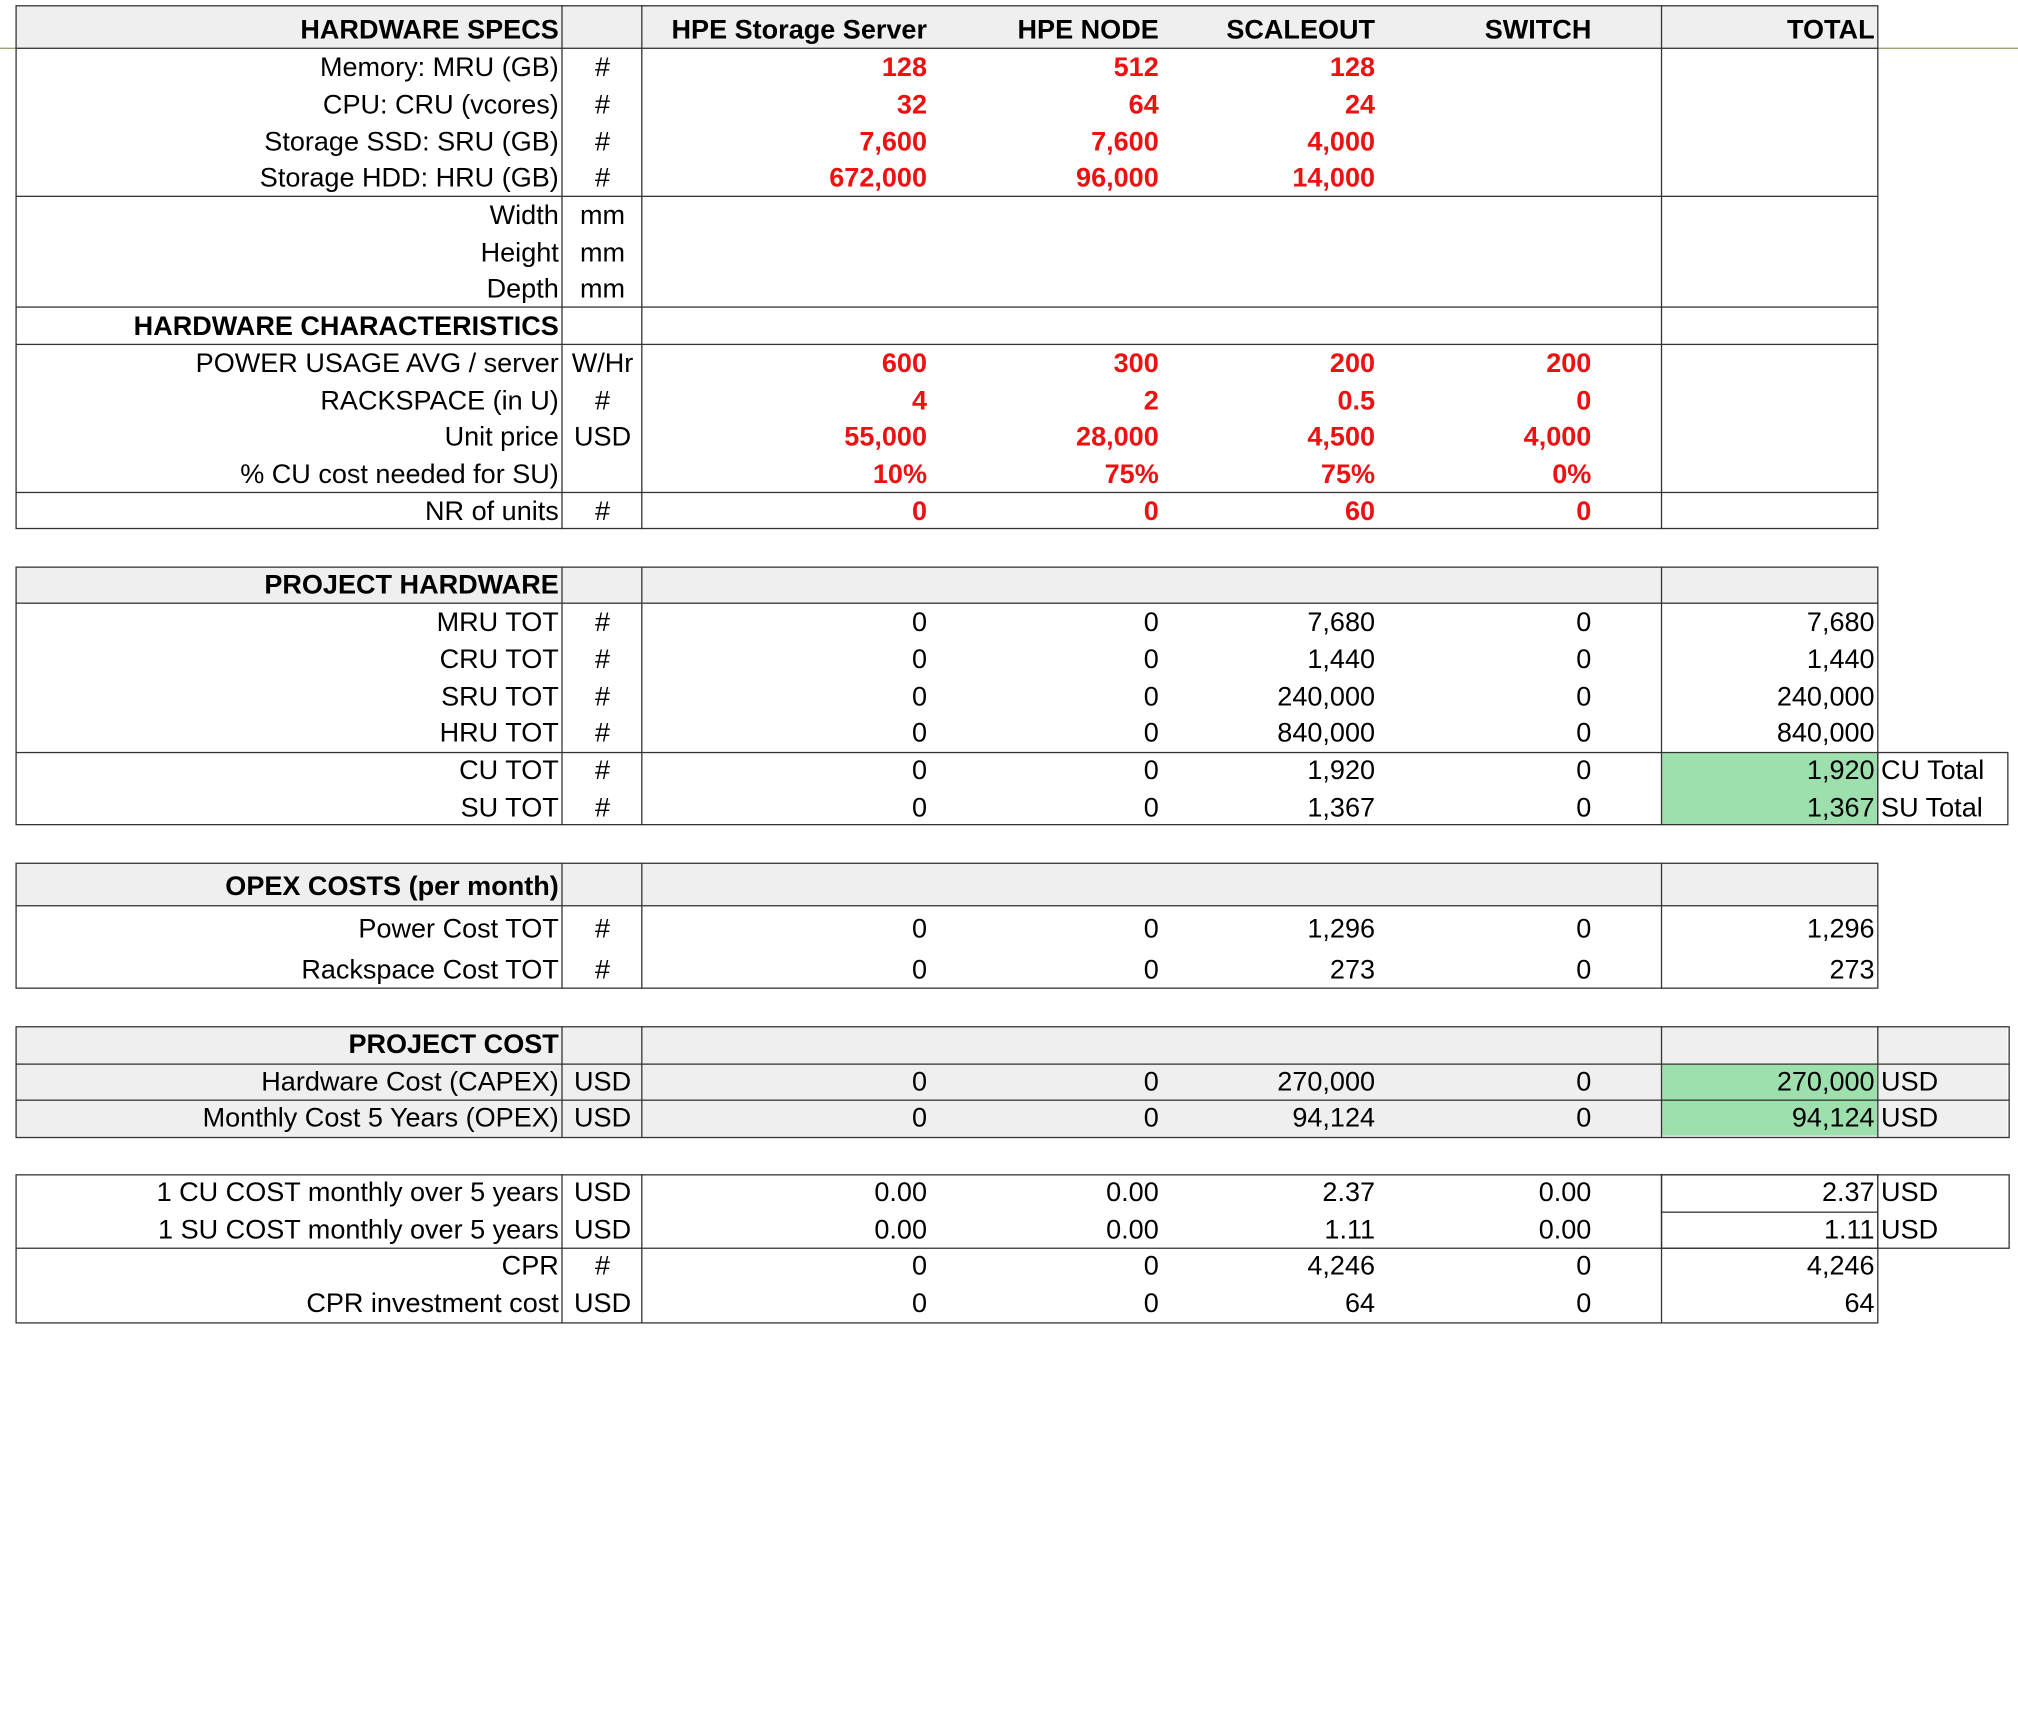 The width and height of the screenshot is (2018, 1712). Describe the element at coordinates (1334, 1118) in the screenshot. I see `value-cell: 94,124` at that location.